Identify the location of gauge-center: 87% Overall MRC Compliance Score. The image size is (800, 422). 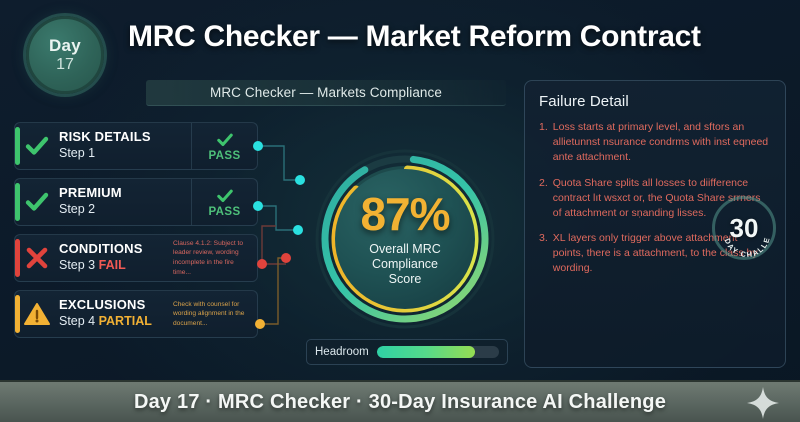
(405, 239).